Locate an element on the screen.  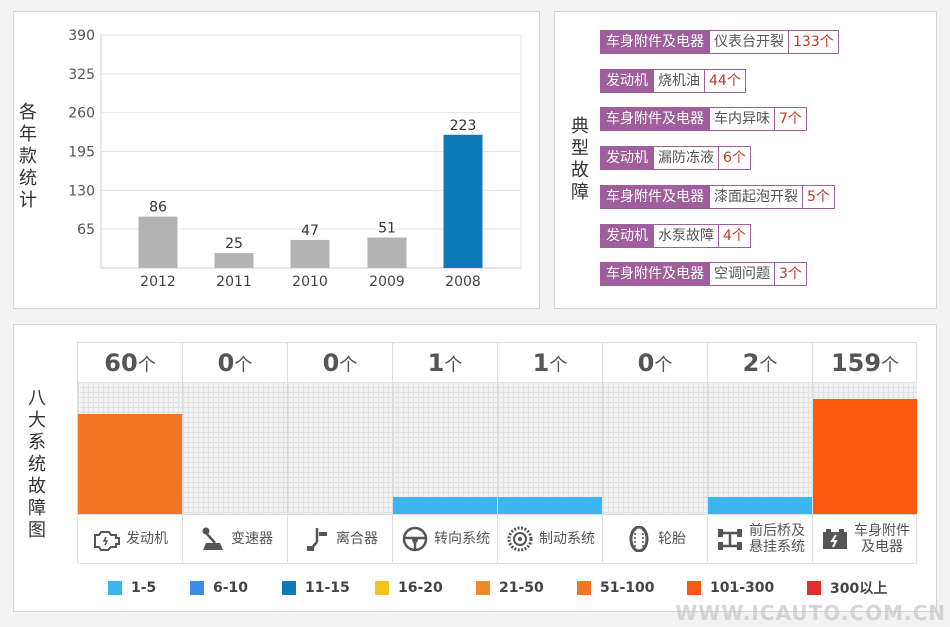
fault-row: 车身附件及电器 空调问题 3个 is located at coordinates (703, 274).